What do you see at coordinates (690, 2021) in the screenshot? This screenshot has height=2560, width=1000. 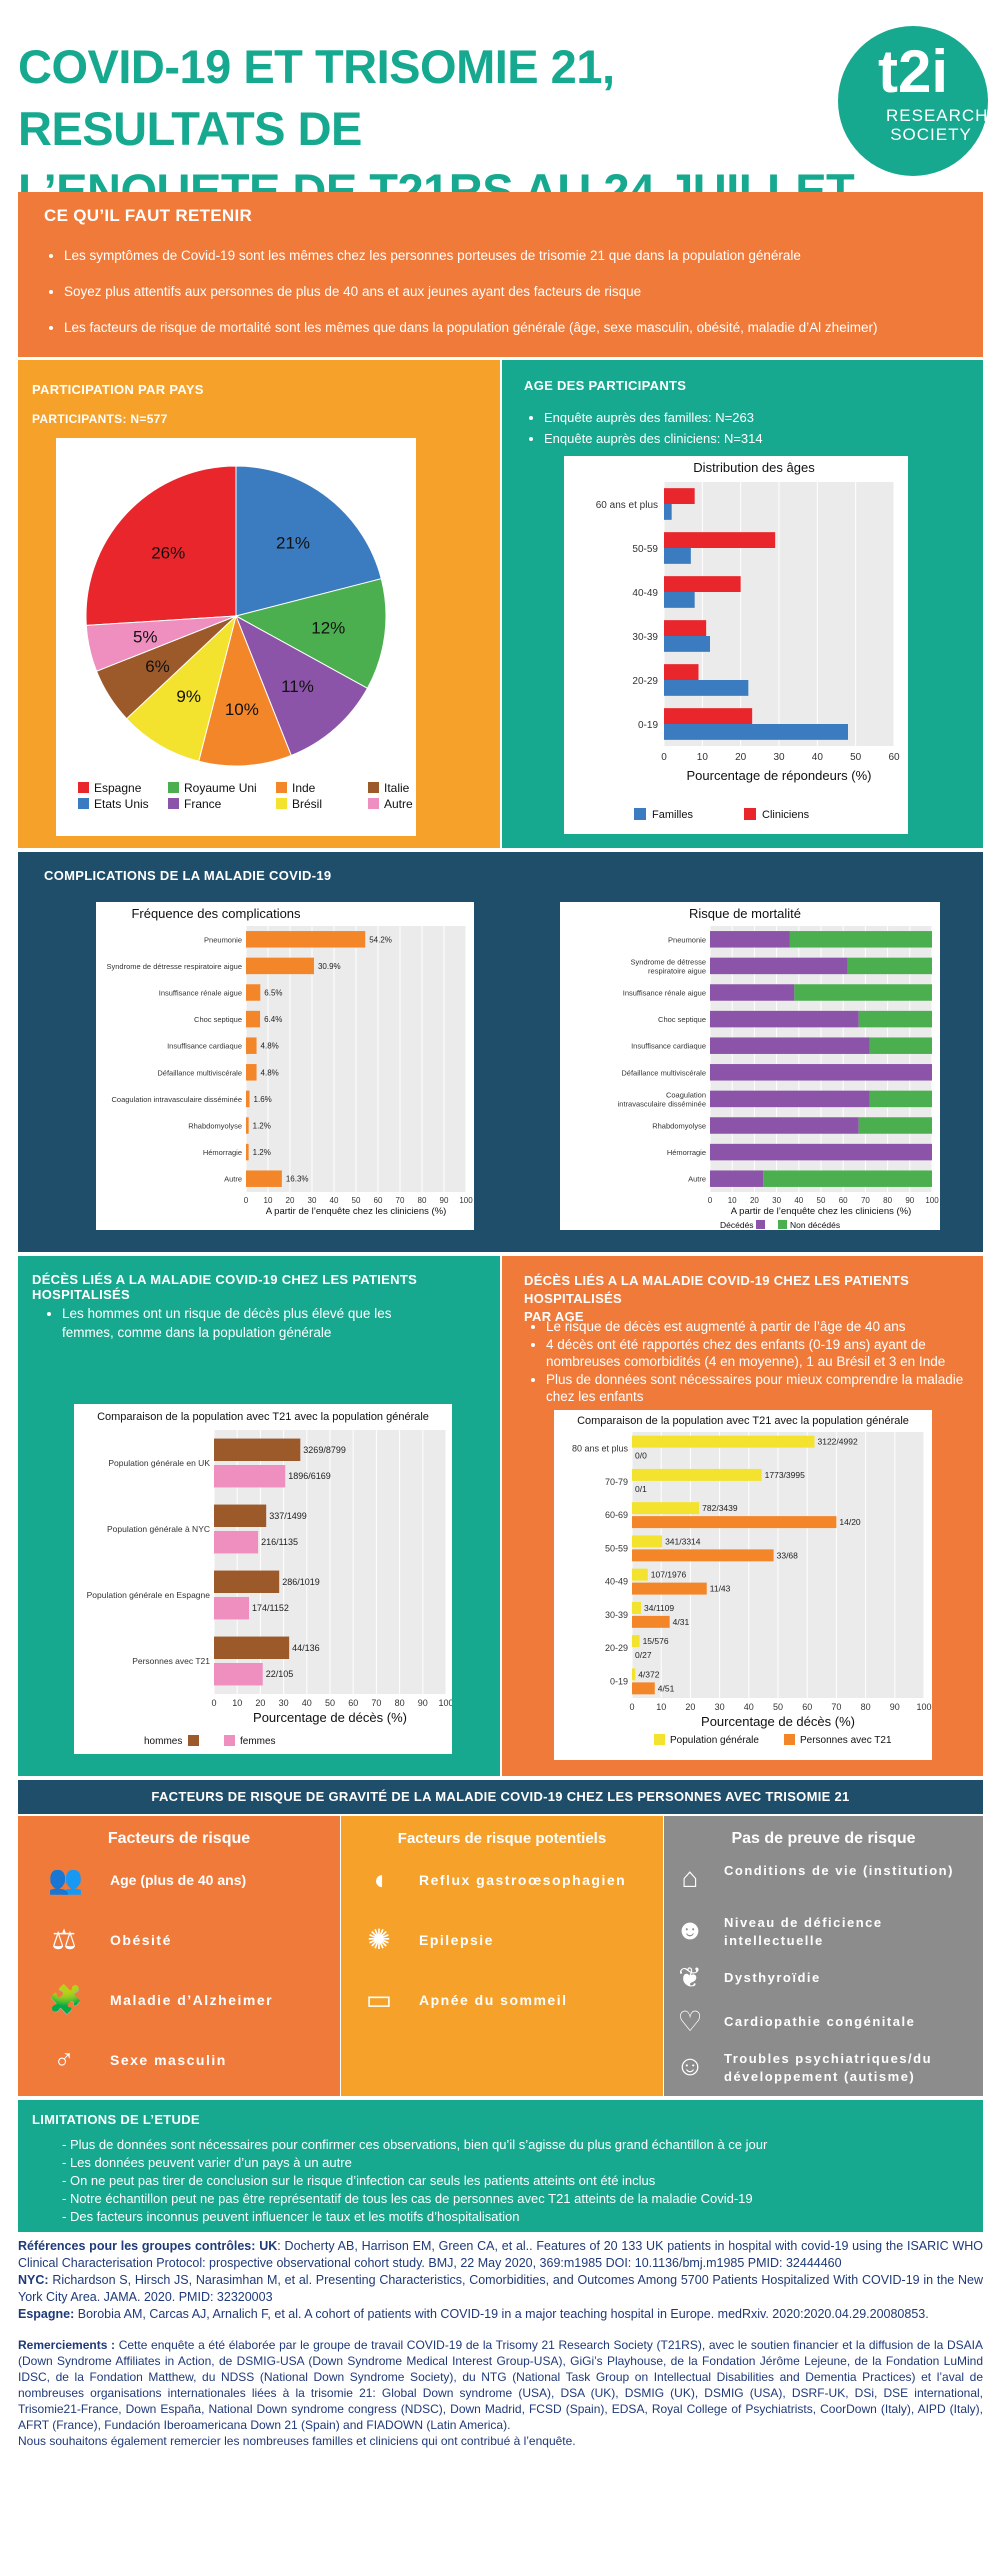 I see `heart-icon: ♡` at bounding box center [690, 2021].